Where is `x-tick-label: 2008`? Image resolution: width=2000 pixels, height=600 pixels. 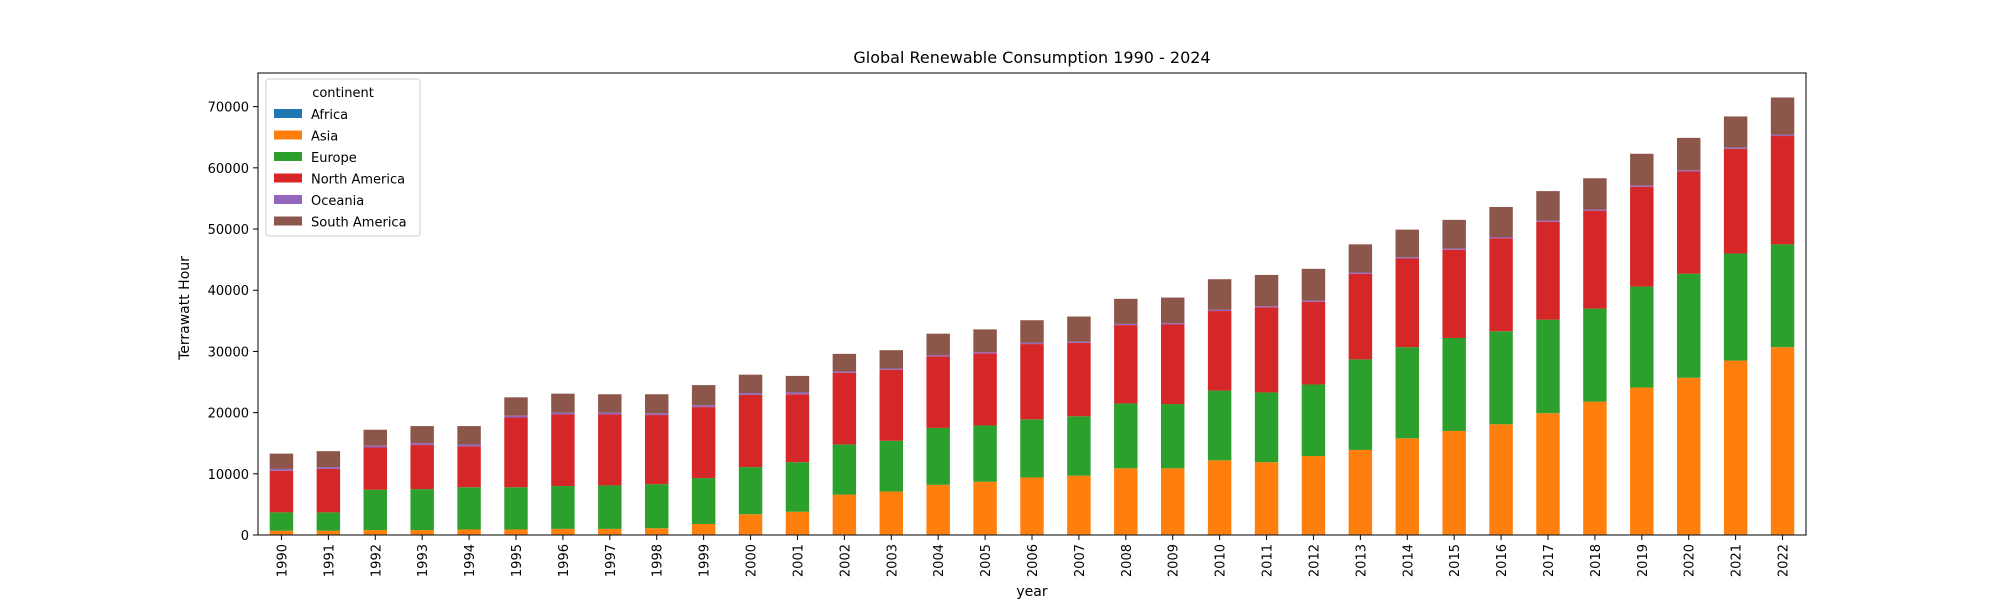 x-tick-label: 2008 is located at coordinates (1127, 560).